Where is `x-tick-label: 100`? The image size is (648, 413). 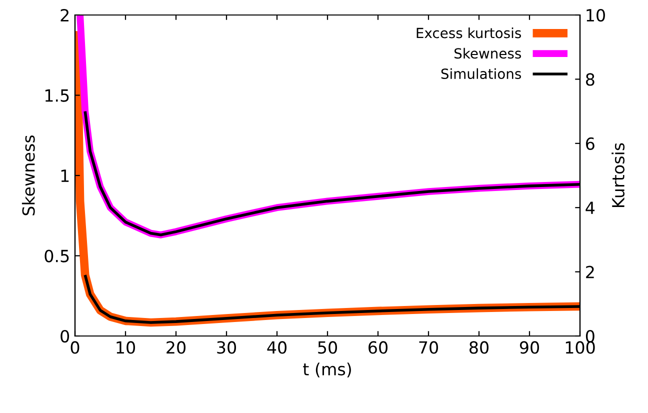
x-tick-label: 100 is located at coordinates (580, 347).